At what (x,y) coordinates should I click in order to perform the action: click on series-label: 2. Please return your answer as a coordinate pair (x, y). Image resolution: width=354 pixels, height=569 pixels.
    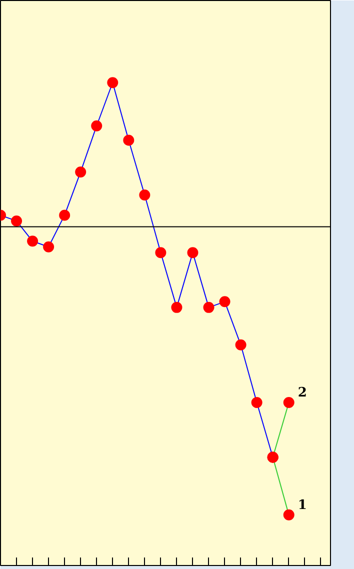
    Looking at the image, I should click on (302, 393).